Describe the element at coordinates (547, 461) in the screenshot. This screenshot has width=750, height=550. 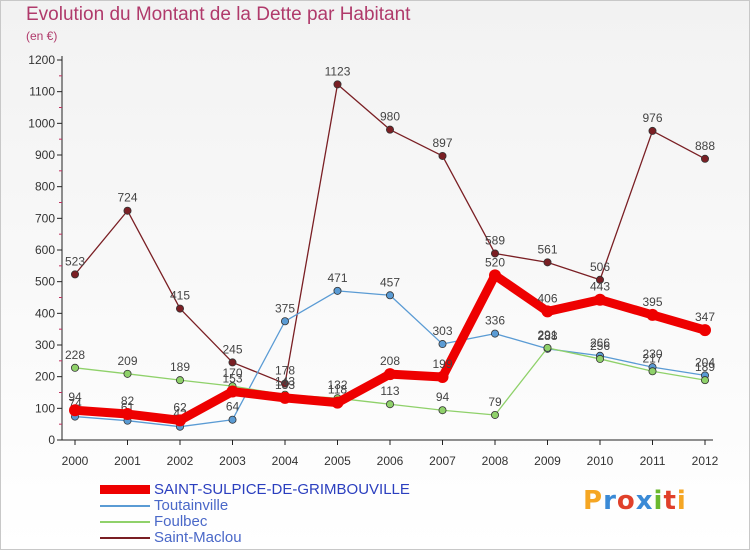
I see `x-tick-label: 2009` at that location.